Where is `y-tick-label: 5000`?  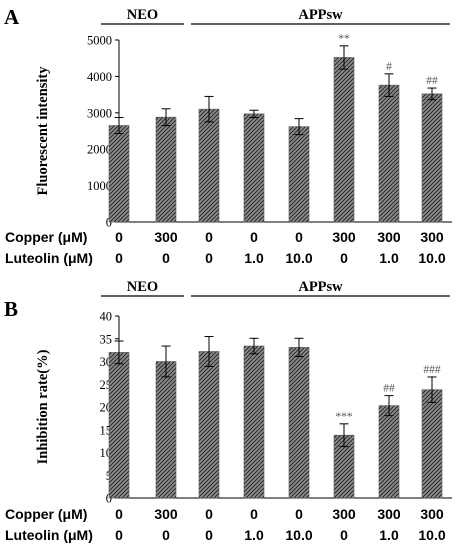 y-tick-label: 5000 is located at coordinates (99, 41).